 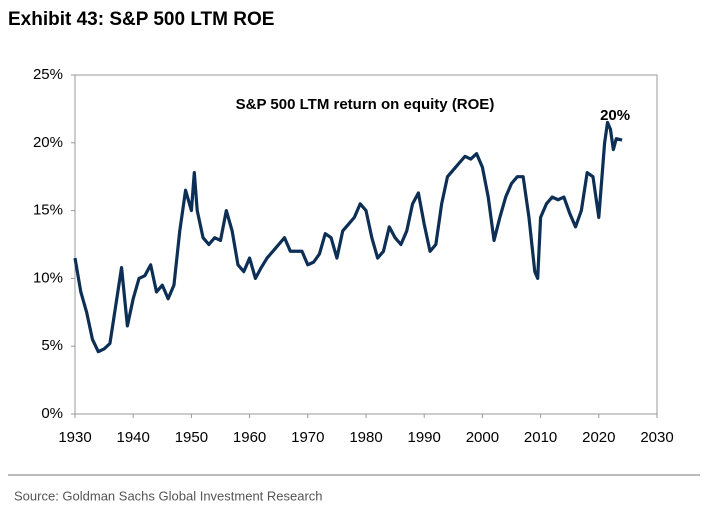 What do you see at coordinates (48, 277) in the screenshot?
I see `y-tick-label: 10%` at bounding box center [48, 277].